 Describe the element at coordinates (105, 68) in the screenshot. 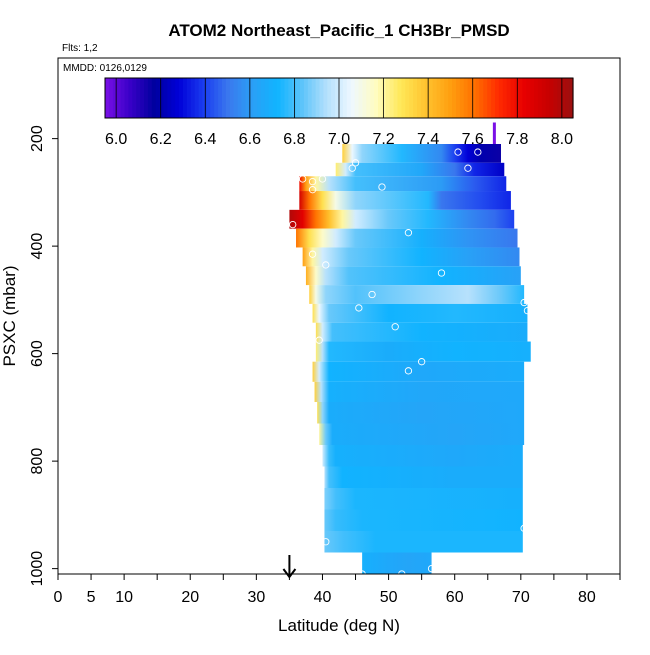

I see `dates-label: MMDD: 0126,0129` at that location.